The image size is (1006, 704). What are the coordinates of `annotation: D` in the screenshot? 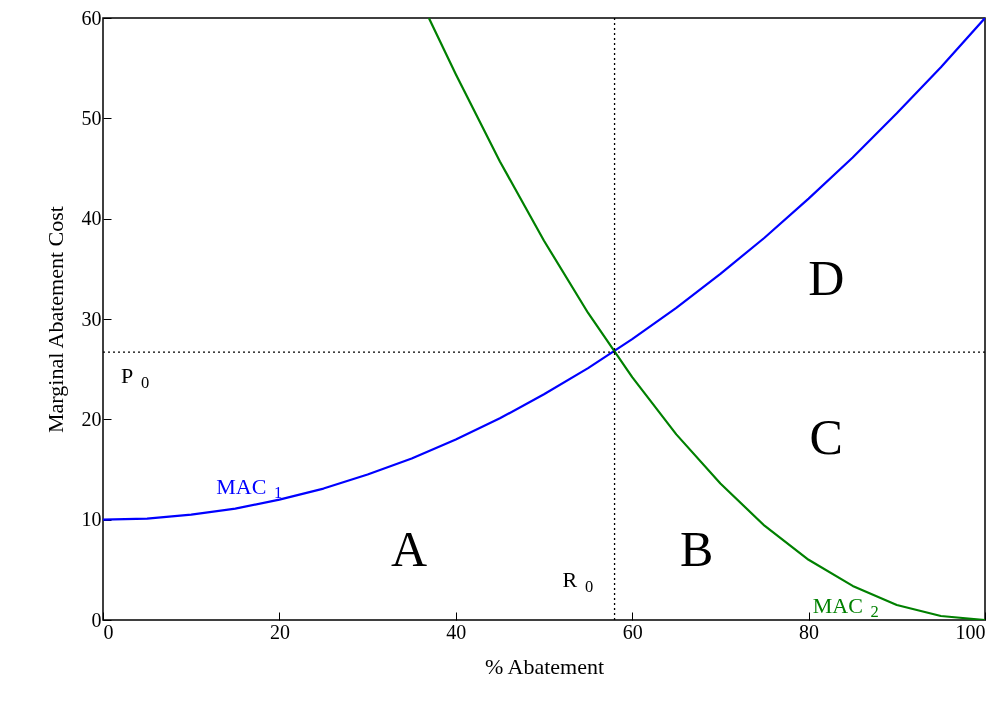 It's located at (826, 277).